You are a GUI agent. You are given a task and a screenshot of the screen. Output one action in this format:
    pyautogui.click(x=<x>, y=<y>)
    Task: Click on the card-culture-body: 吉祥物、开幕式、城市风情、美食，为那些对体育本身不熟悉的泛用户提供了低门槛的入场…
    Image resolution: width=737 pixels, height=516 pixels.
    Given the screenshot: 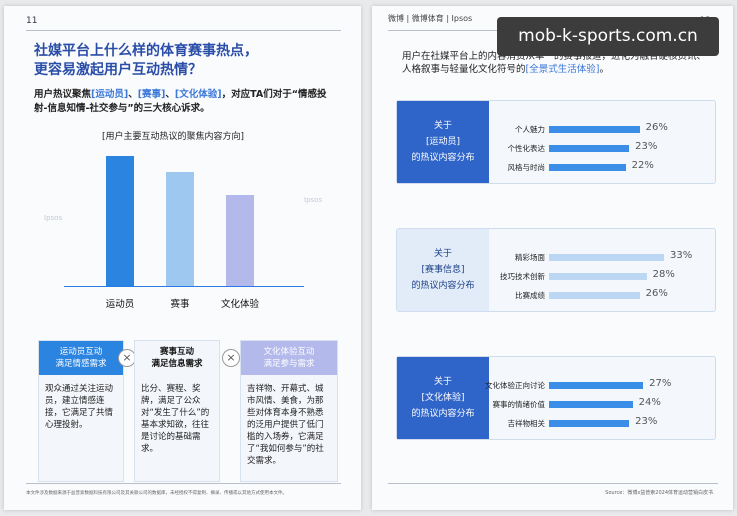 What is the action you would take?
    pyautogui.click(x=285, y=425)
    